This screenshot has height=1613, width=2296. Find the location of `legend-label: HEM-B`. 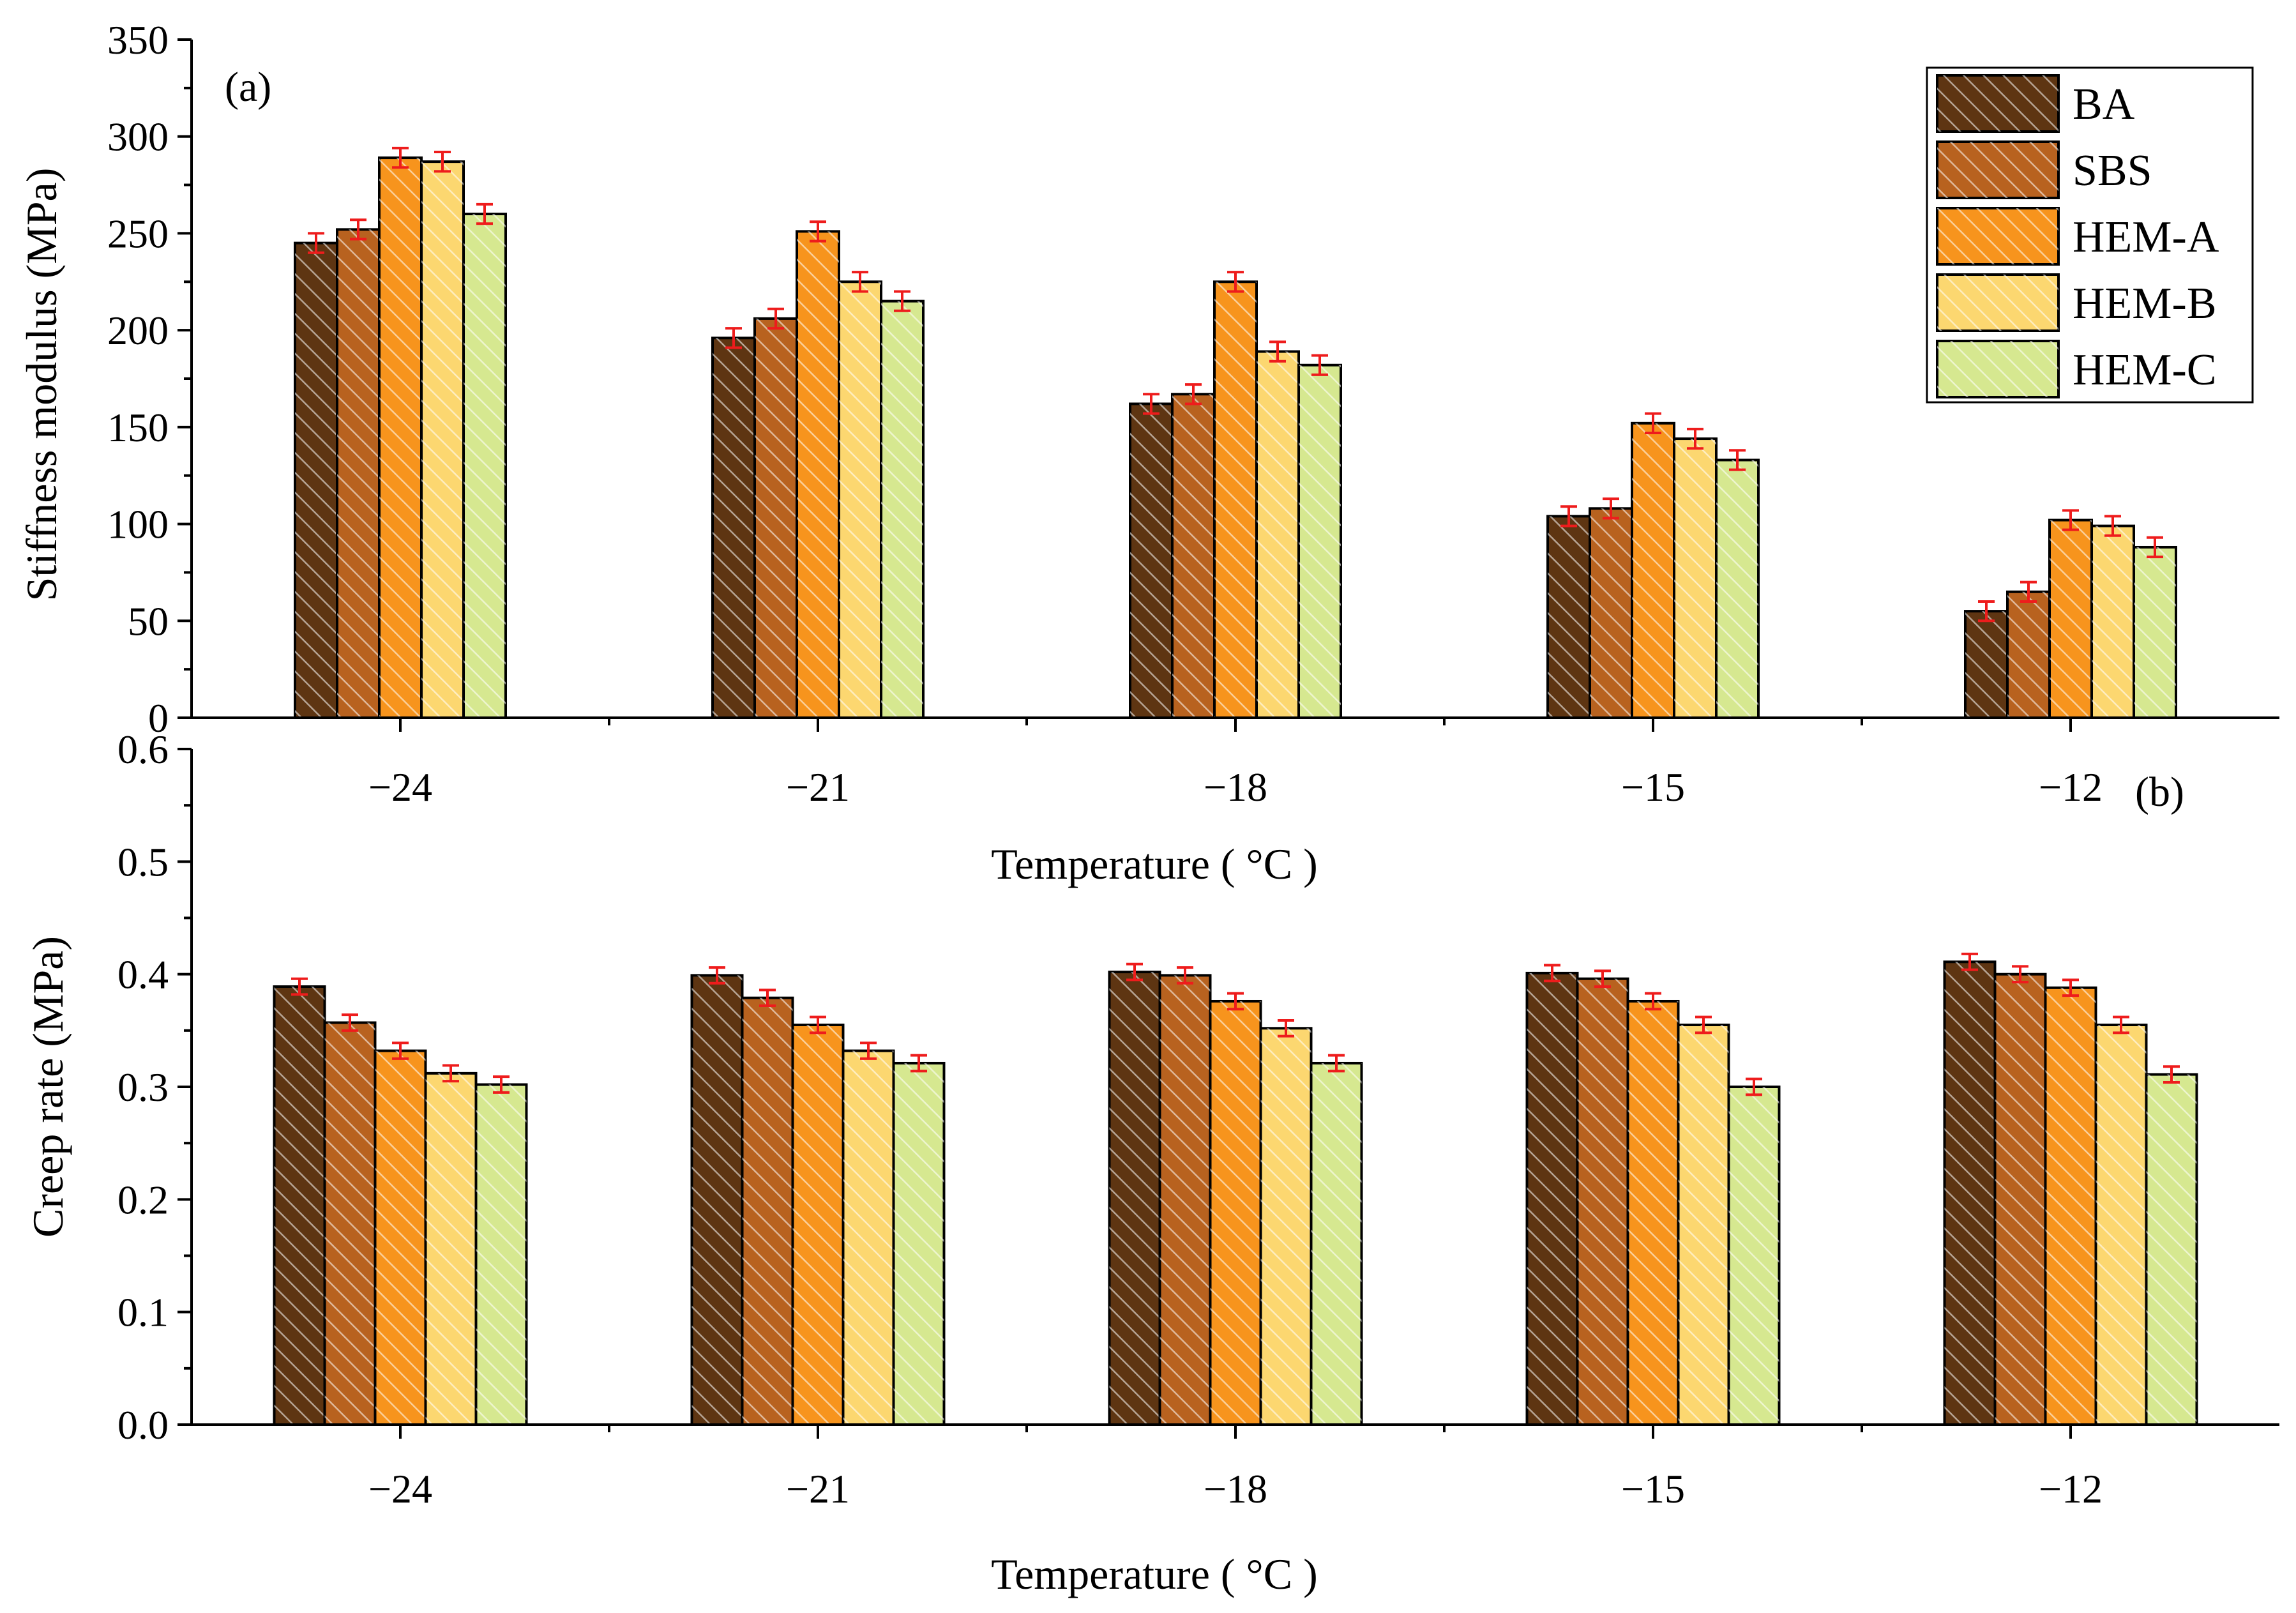

legend-label: HEM-B is located at coordinates (2145, 304).